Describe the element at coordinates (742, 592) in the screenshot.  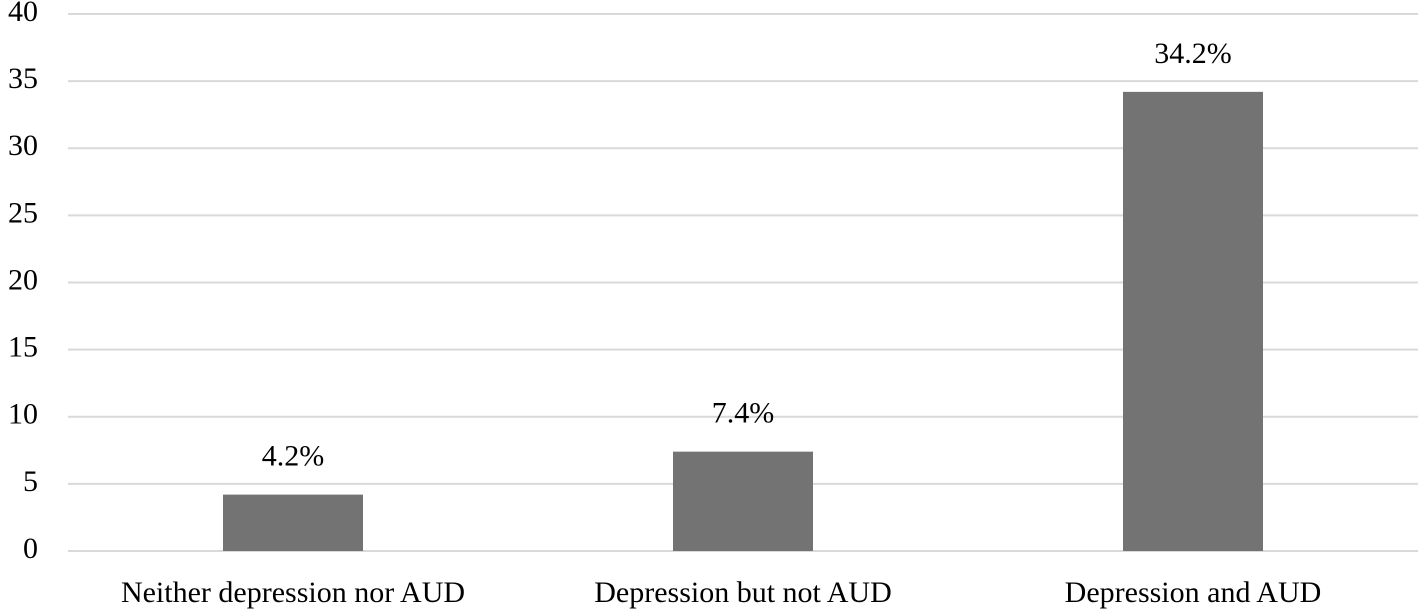
I see `x-tick-label: Depression but not AUD` at that location.